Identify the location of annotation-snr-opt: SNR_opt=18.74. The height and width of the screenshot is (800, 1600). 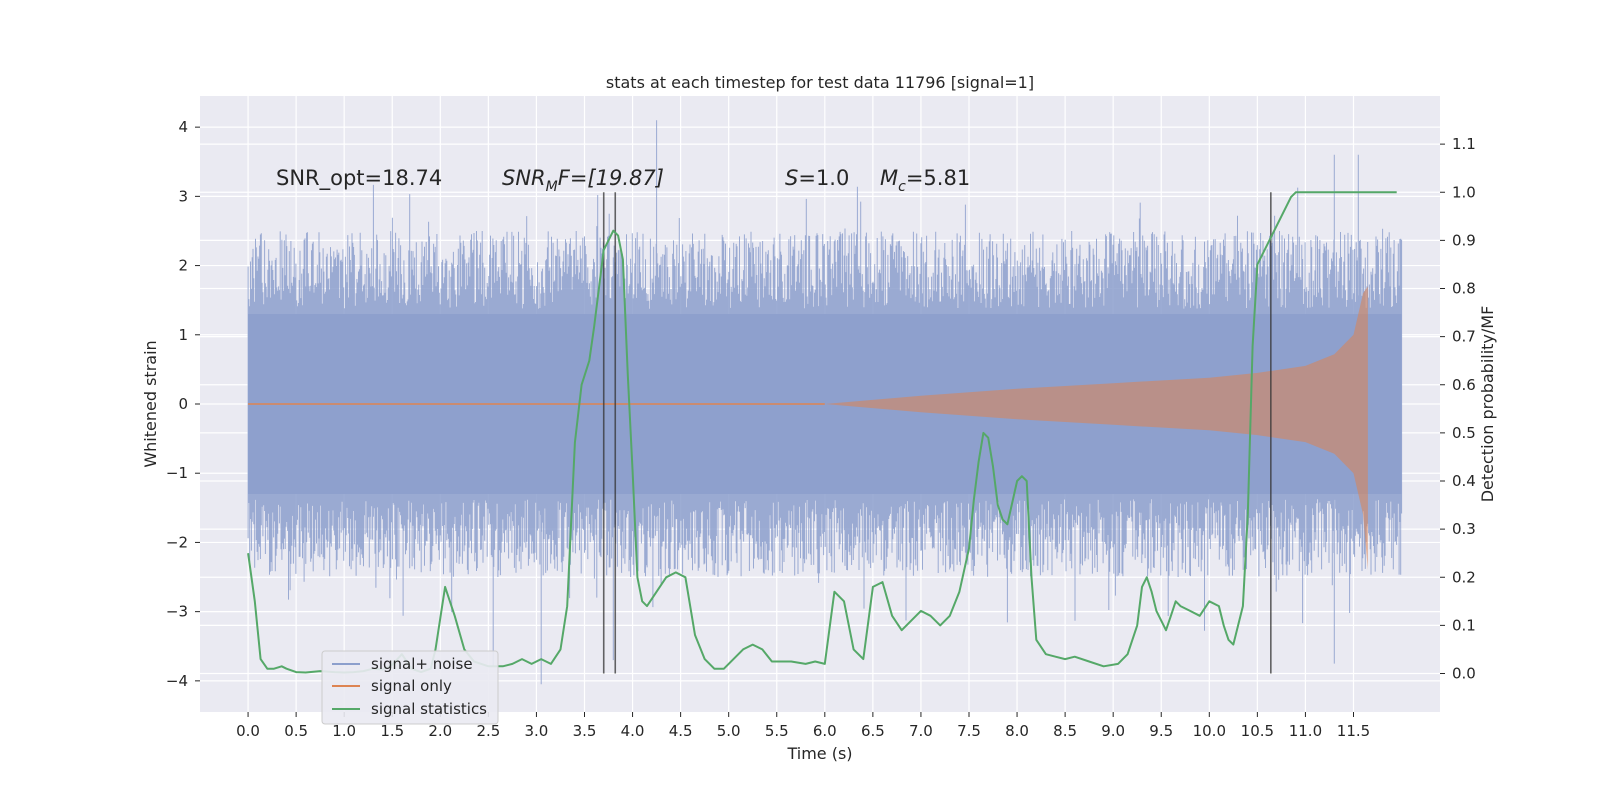
(359, 178).